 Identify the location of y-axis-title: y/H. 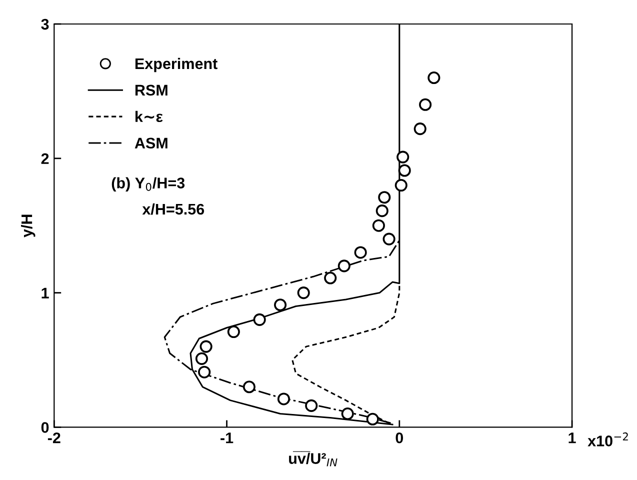
(28, 226).